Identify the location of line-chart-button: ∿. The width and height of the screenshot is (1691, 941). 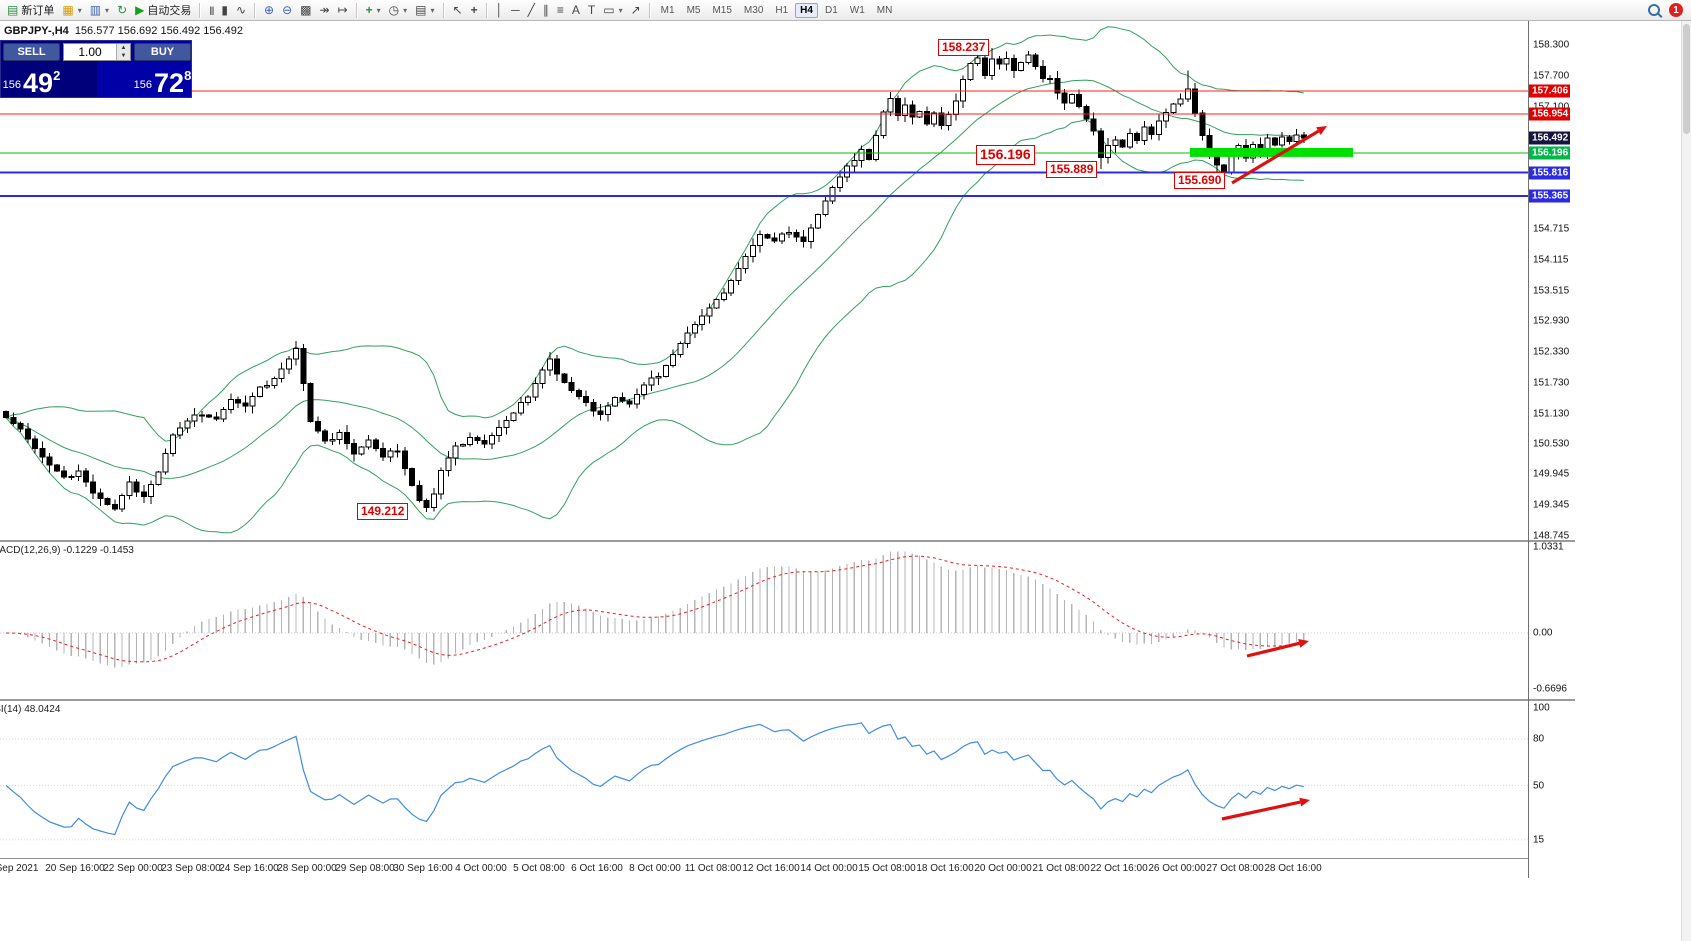
(241, 10).